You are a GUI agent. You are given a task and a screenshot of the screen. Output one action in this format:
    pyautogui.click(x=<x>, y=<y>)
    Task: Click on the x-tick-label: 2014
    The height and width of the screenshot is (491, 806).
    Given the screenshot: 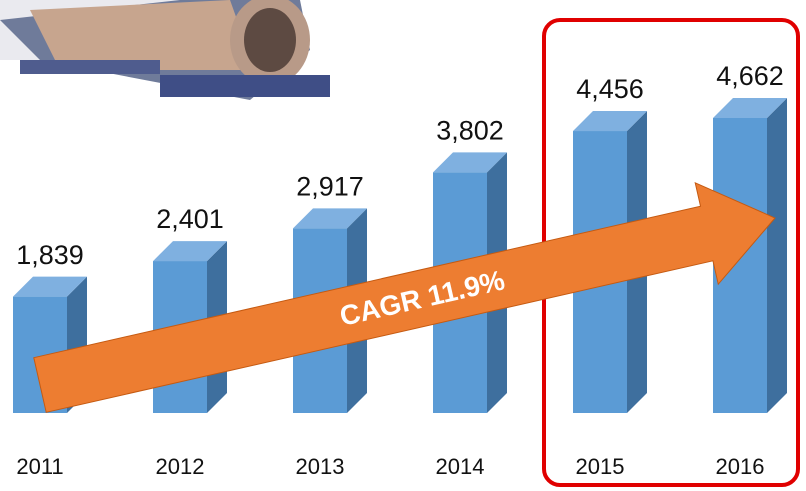 What is the action you would take?
    pyautogui.click(x=460, y=466)
    